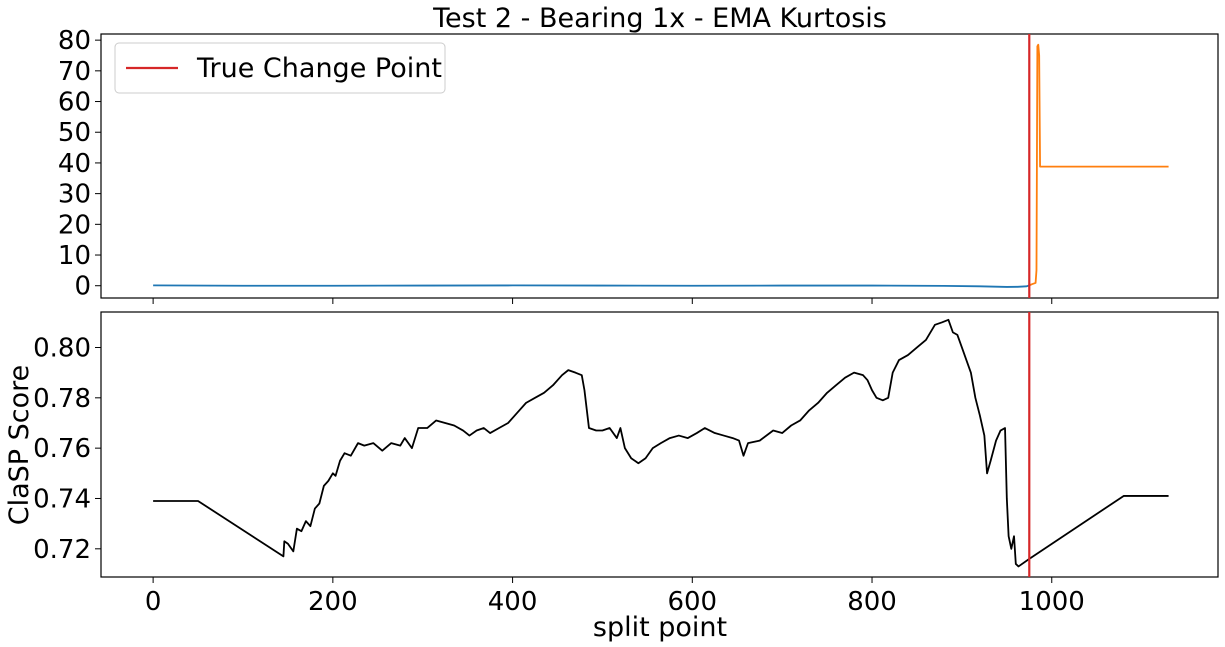 This screenshot has width=1225, height=647. What do you see at coordinates (333, 602) in the screenshot?
I see `x-tick-label: 200` at bounding box center [333, 602].